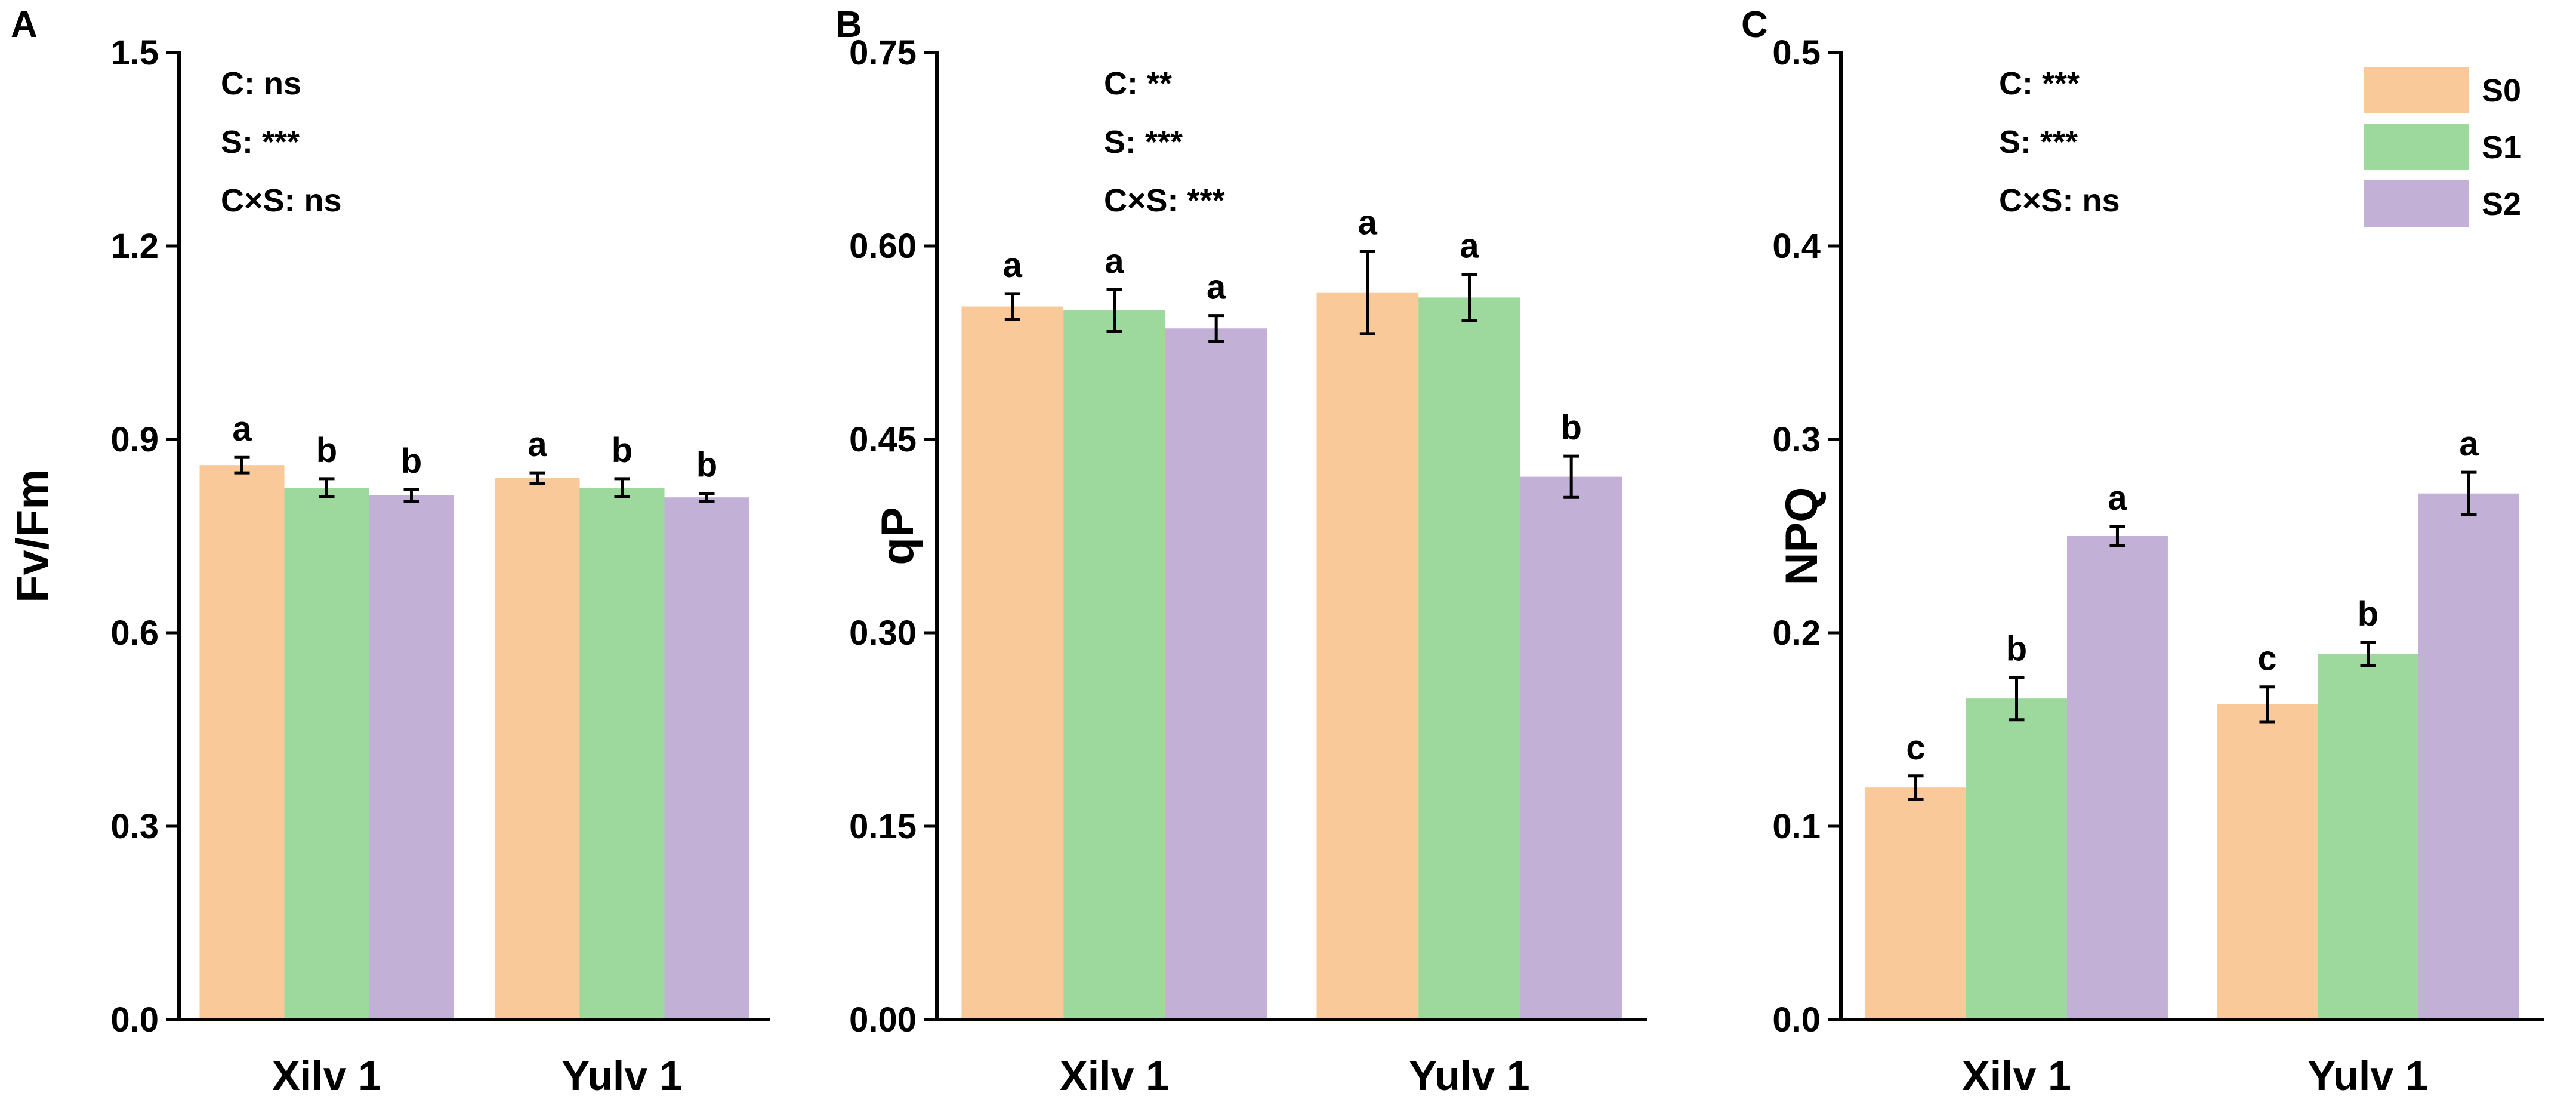 Image resolution: width=2576 pixels, height=1102 pixels. Describe the element at coordinates (883, 247) in the screenshot. I see `y-tick-label: 0.60` at that location.